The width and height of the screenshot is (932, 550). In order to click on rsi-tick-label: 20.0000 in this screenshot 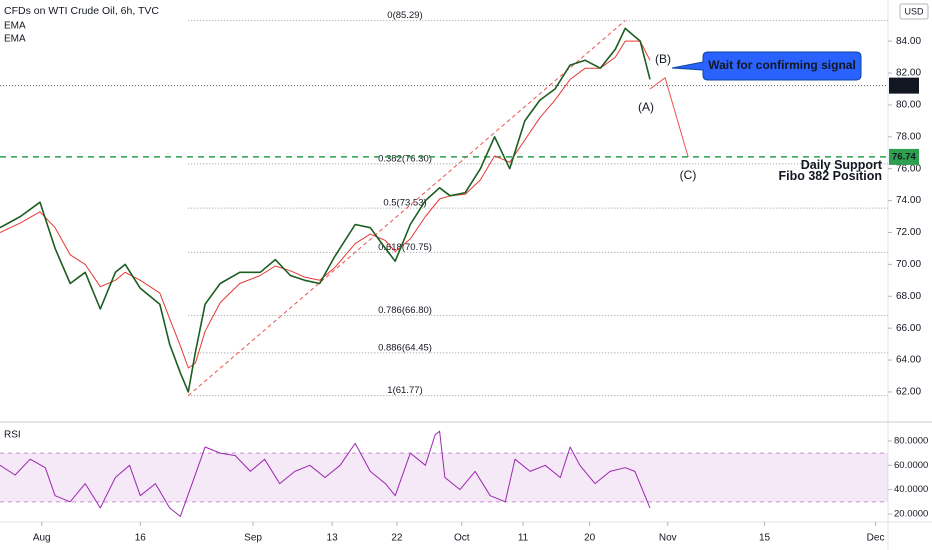, I will do `click(911, 514)`.